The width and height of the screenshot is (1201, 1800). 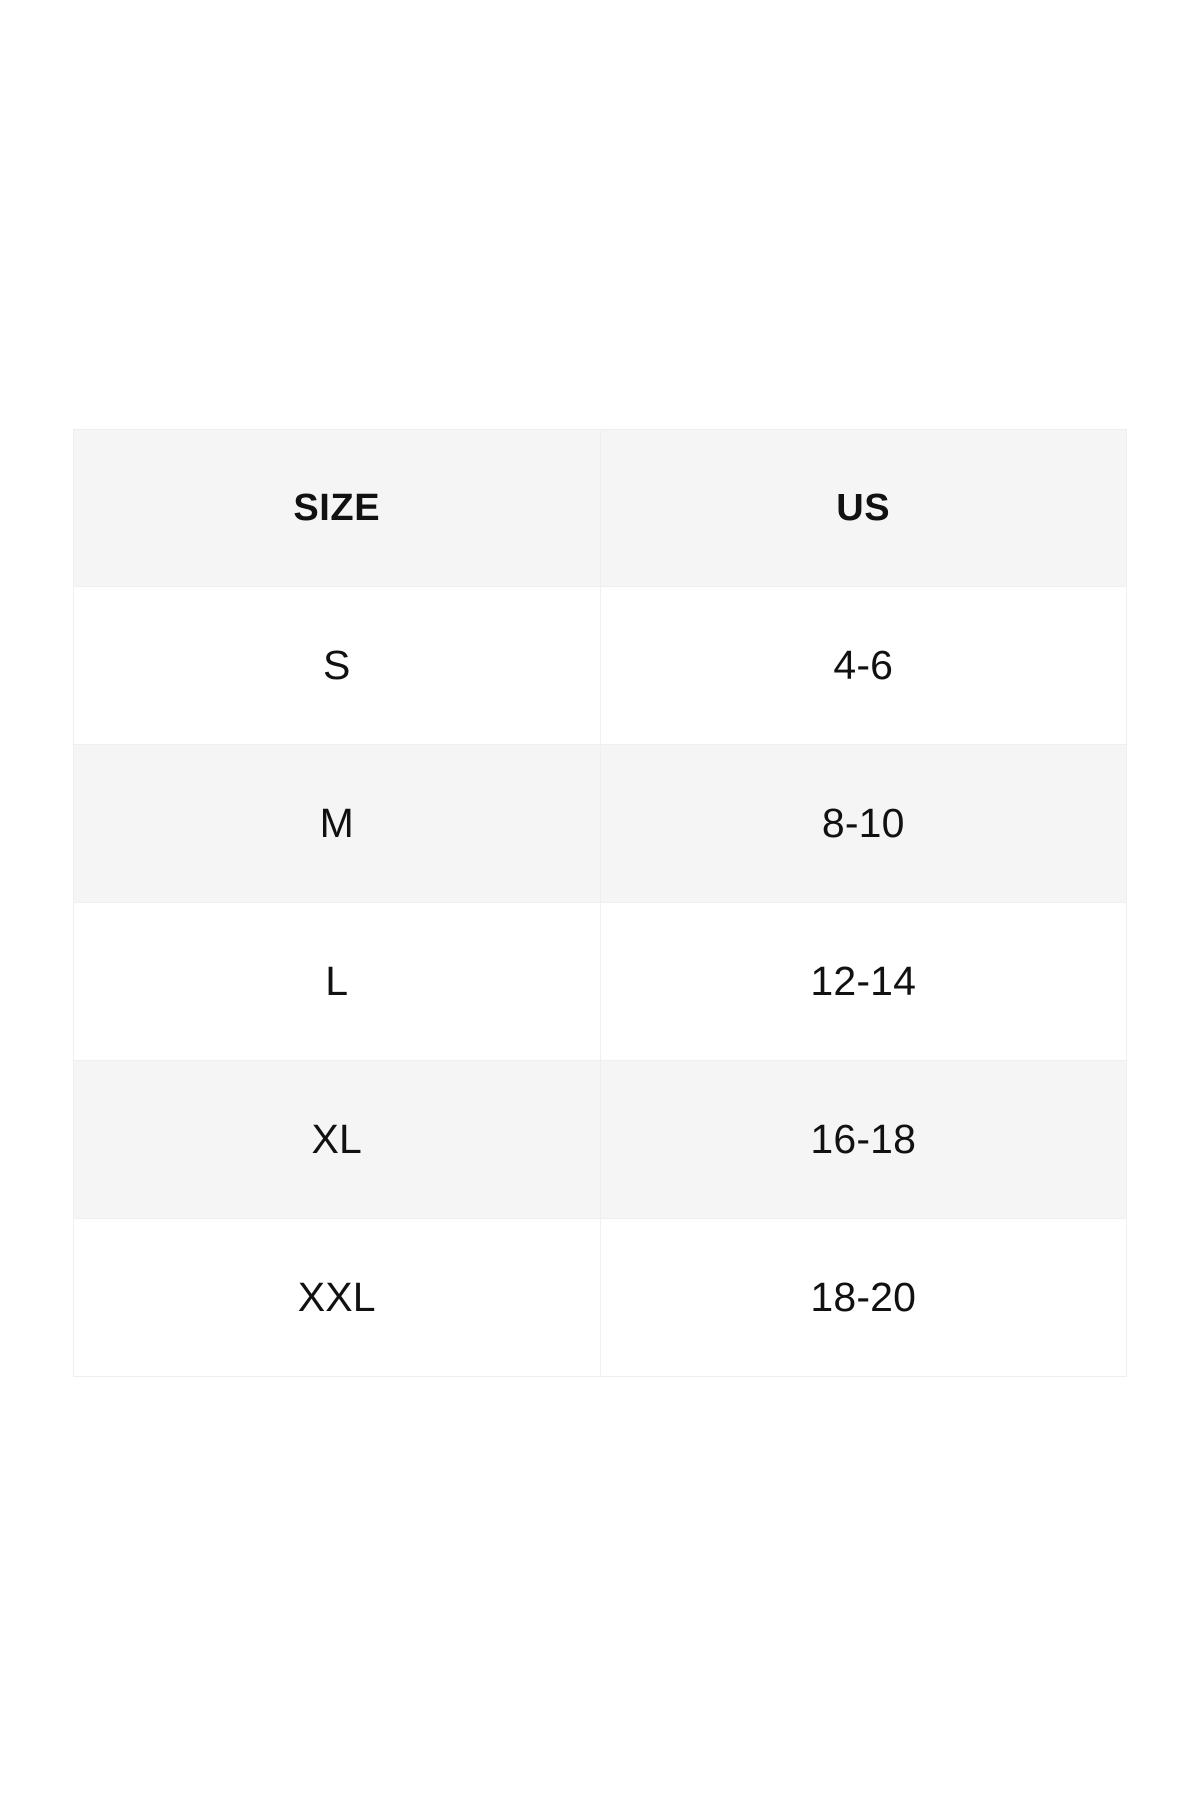 I want to click on cell-size: XXL, so click(x=337, y=1297).